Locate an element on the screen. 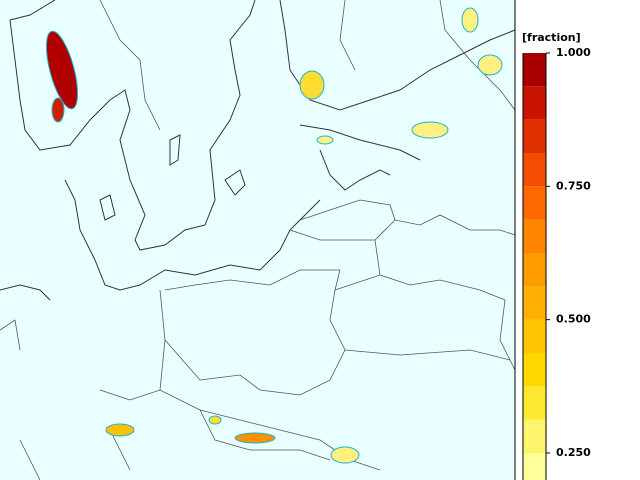 Image resolution: width=640 pixels, height=480 pixels. colorbar-label: [fraction] is located at coordinates (551, 37).